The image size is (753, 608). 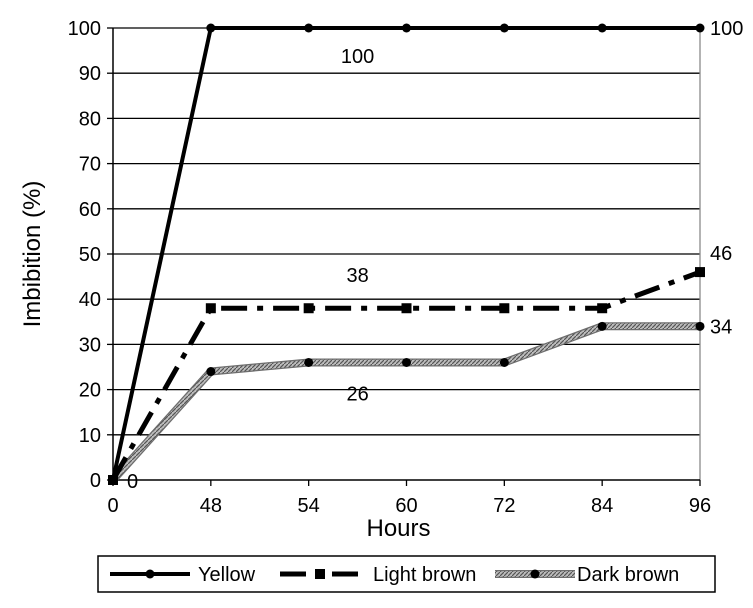 I want to click on x-tick-label-96: 96, so click(x=700, y=506).